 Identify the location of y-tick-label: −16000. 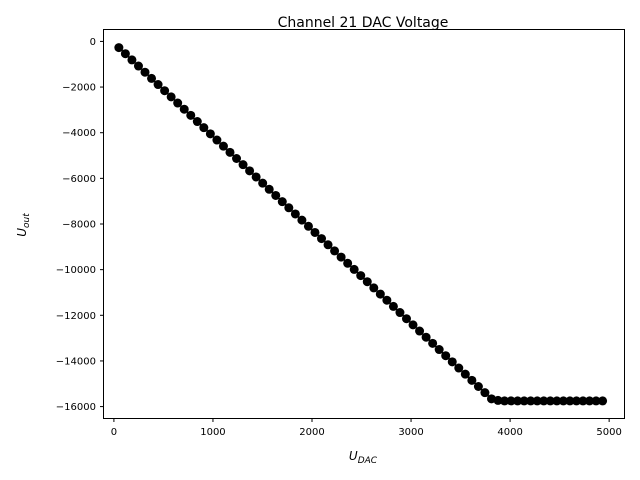
(76, 407).